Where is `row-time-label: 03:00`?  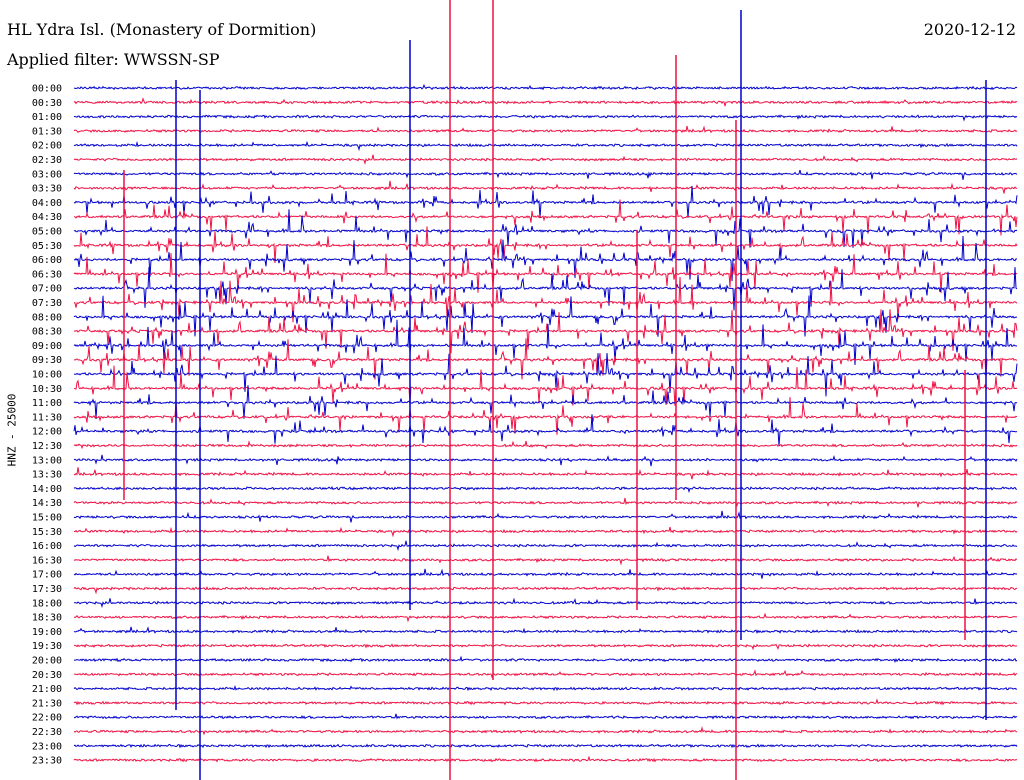 row-time-label: 03:00 is located at coordinates (47, 174).